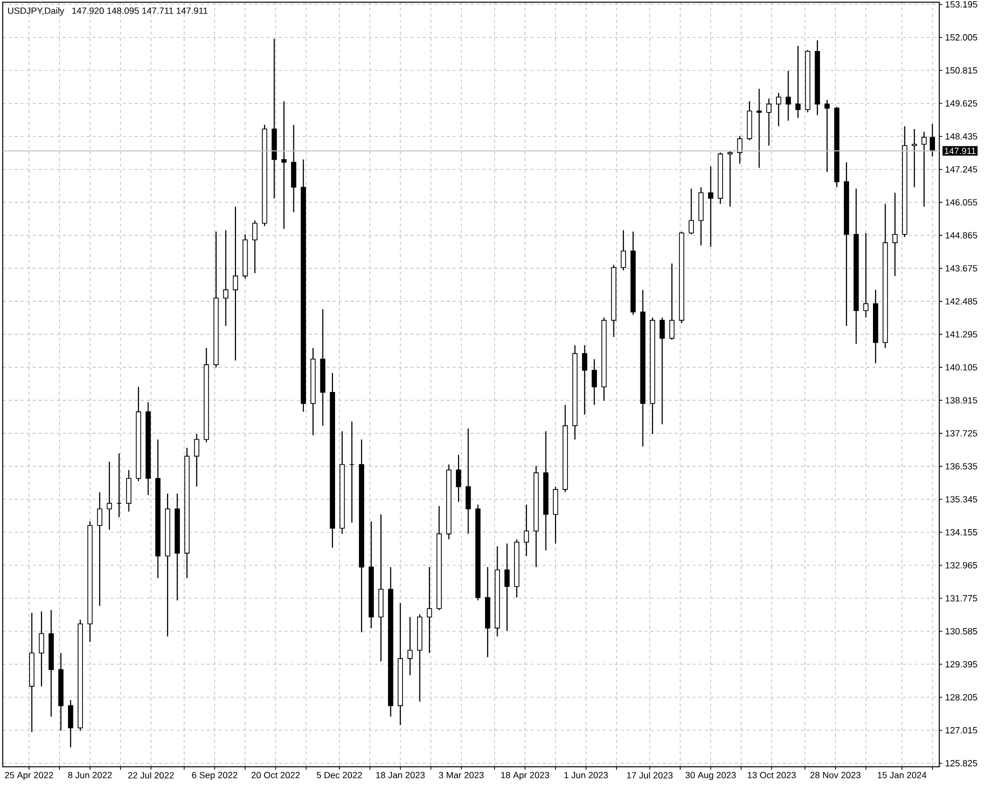 This screenshot has width=985, height=787. I want to click on y-tick-label: 132.965, so click(962, 565).